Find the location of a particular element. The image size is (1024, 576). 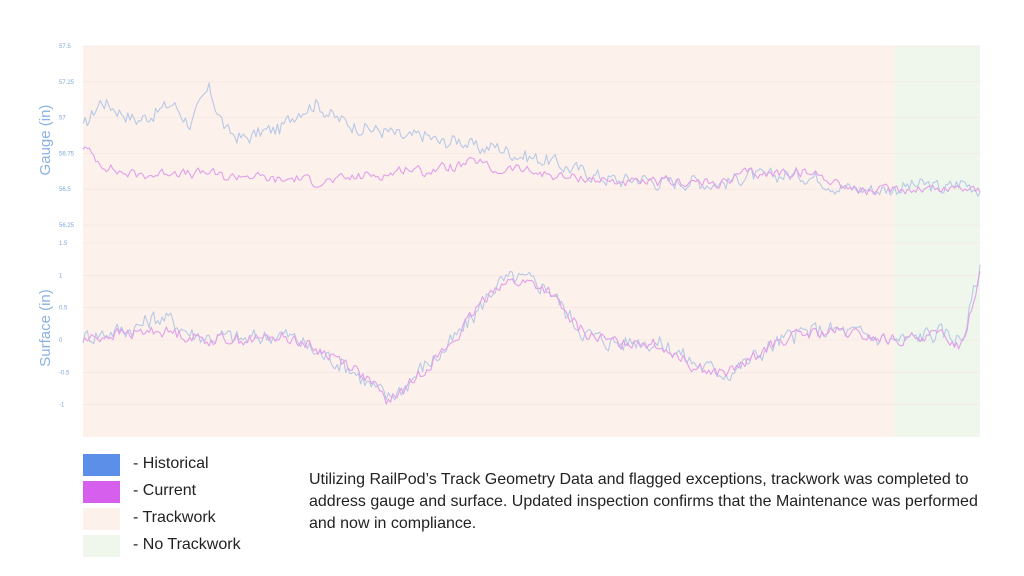

y-tick-label-1-0: 1.5 is located at coordinates (63, 244).